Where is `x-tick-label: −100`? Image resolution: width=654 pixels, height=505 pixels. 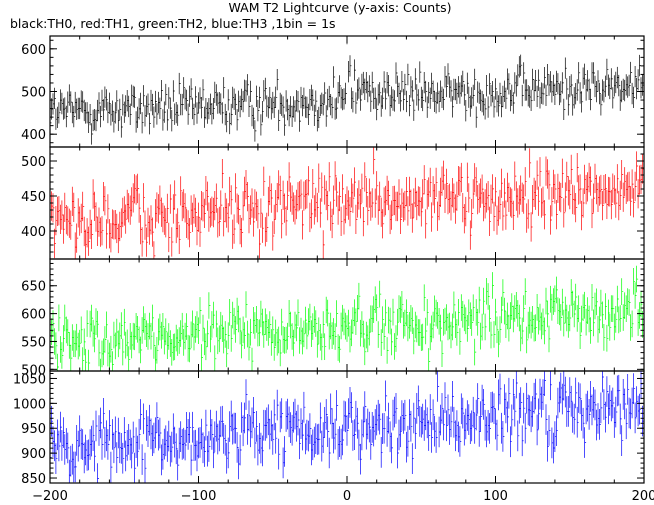
x-tick-label: −100 is located at coordinates (199, 496).